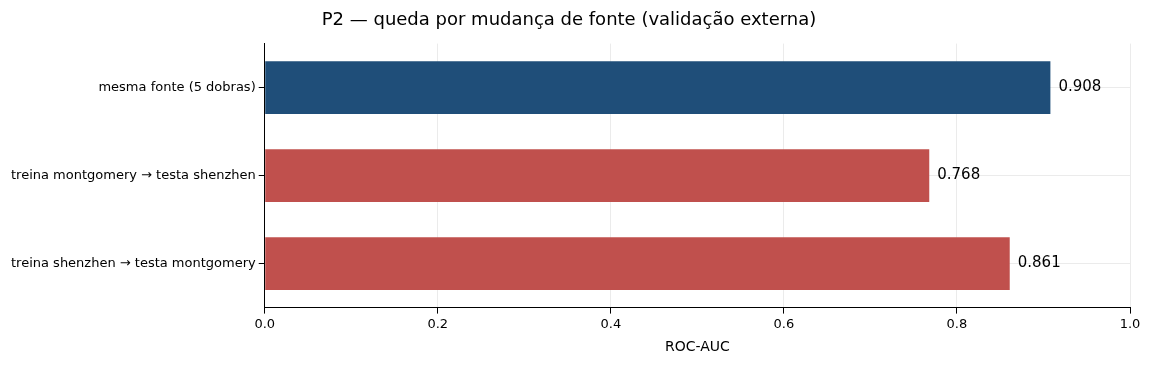 Image resolution: width=1157 pixels, height=366 pixels. I want to click on x-tick-label: 1.0, so click(1130, 323).